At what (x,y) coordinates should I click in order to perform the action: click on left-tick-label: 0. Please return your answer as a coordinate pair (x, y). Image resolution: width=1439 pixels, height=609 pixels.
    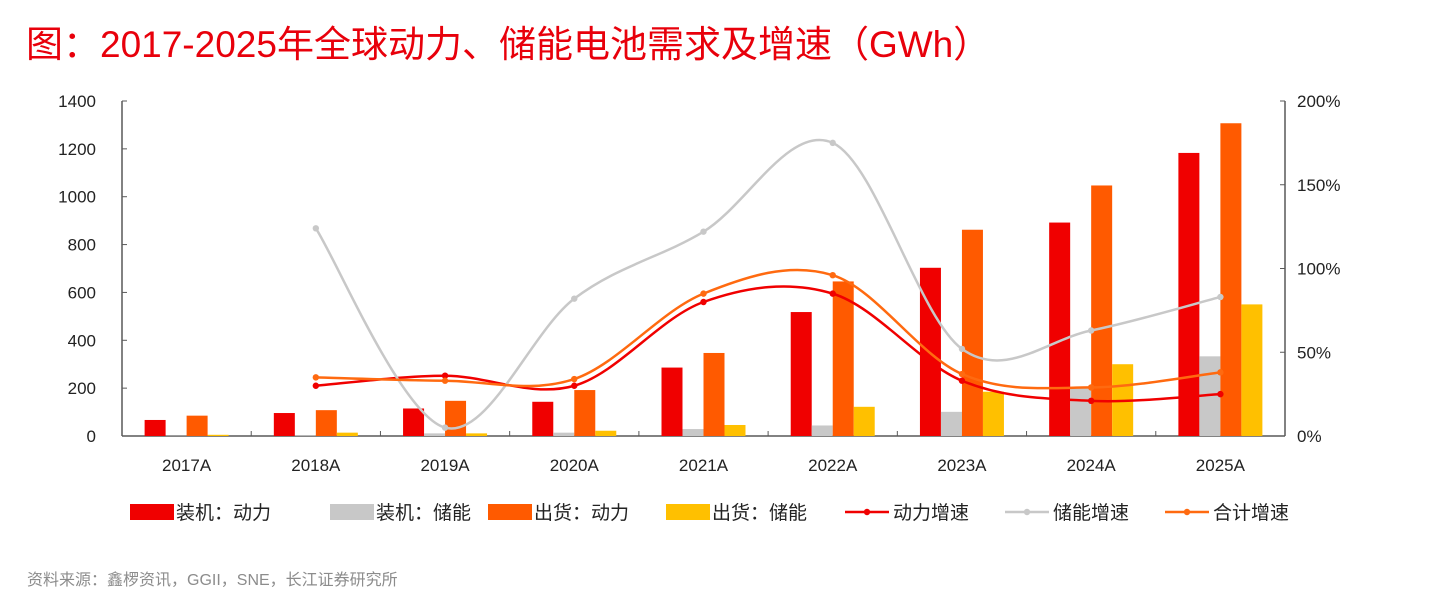
    Looking at the image, I should click on (91, 436).